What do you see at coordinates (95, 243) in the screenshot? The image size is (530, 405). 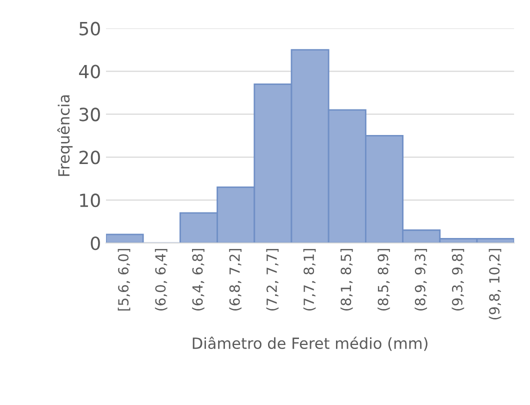 I see `y-tick-label: 0` at bounding box center [95, 243].